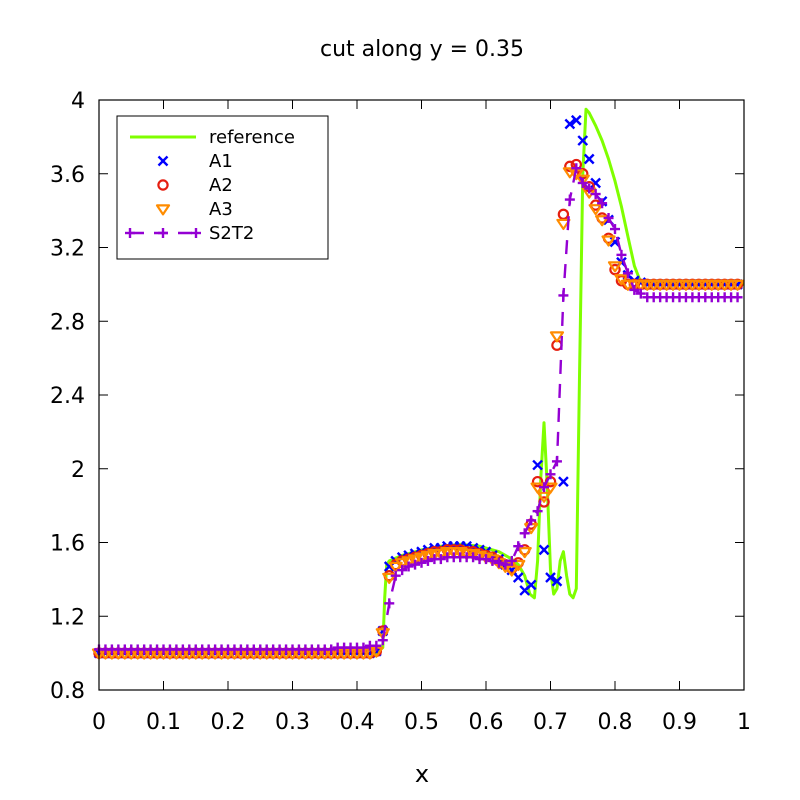 The image size is (800, 800). What do you see at coordinates (357, 722) in the screenshot?
I see `x-tick-label: 0.4` at bounding box center [357, 722].